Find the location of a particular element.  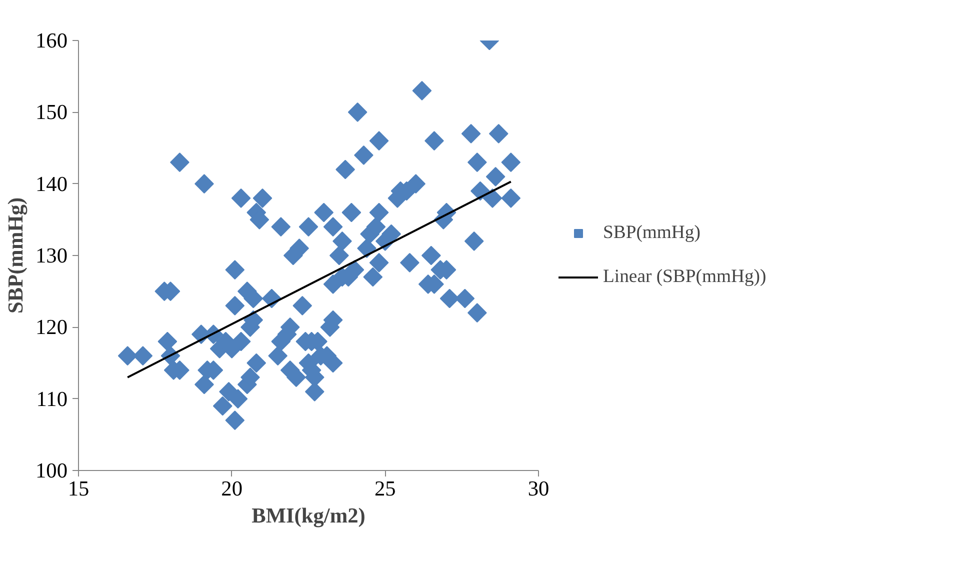

y-axis-title: SBP(mmHg) is located at coordinates (16, 255).